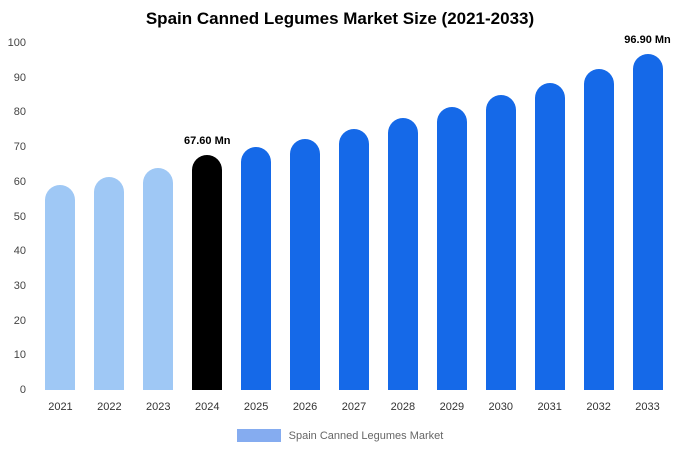 This screenshot has height=450, width=680. Describe the element at coordinates (19, 112) in the screenshot. I see `y-axis-tick-label: 80` at that location.